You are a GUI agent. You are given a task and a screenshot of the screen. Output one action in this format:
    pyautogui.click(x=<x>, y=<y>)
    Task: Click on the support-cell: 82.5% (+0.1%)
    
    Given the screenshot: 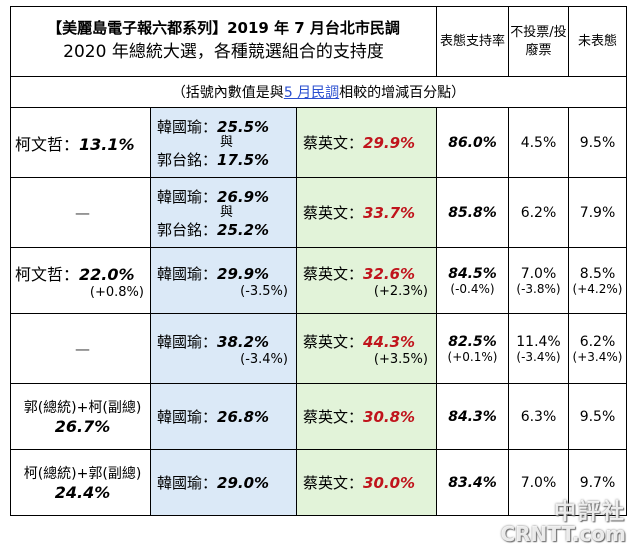 What is the action you would take?
    pyautogui.click(x=472, y=348)
    